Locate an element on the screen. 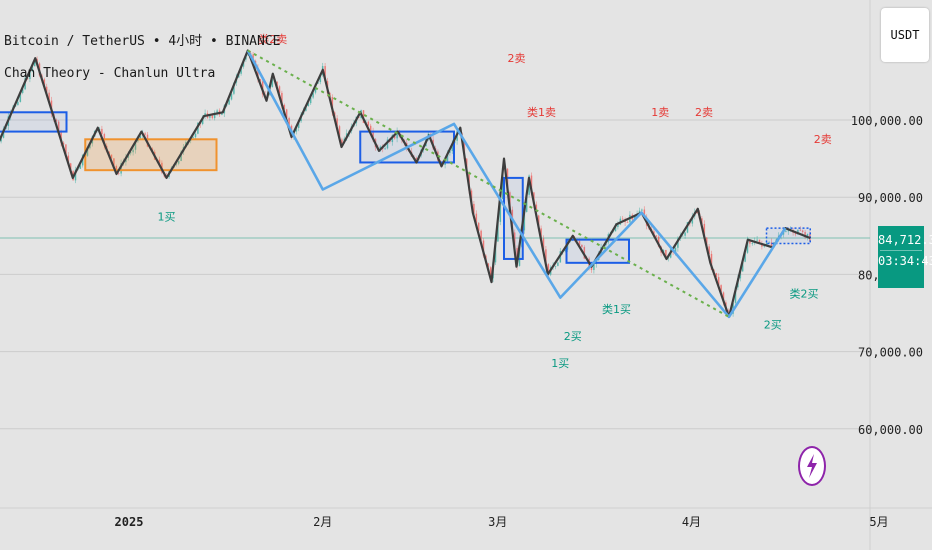 Image resolution: width=932 pixels, height=550 pixels. buy-signal-label: 类1买 is located at coordinates (616, 309).